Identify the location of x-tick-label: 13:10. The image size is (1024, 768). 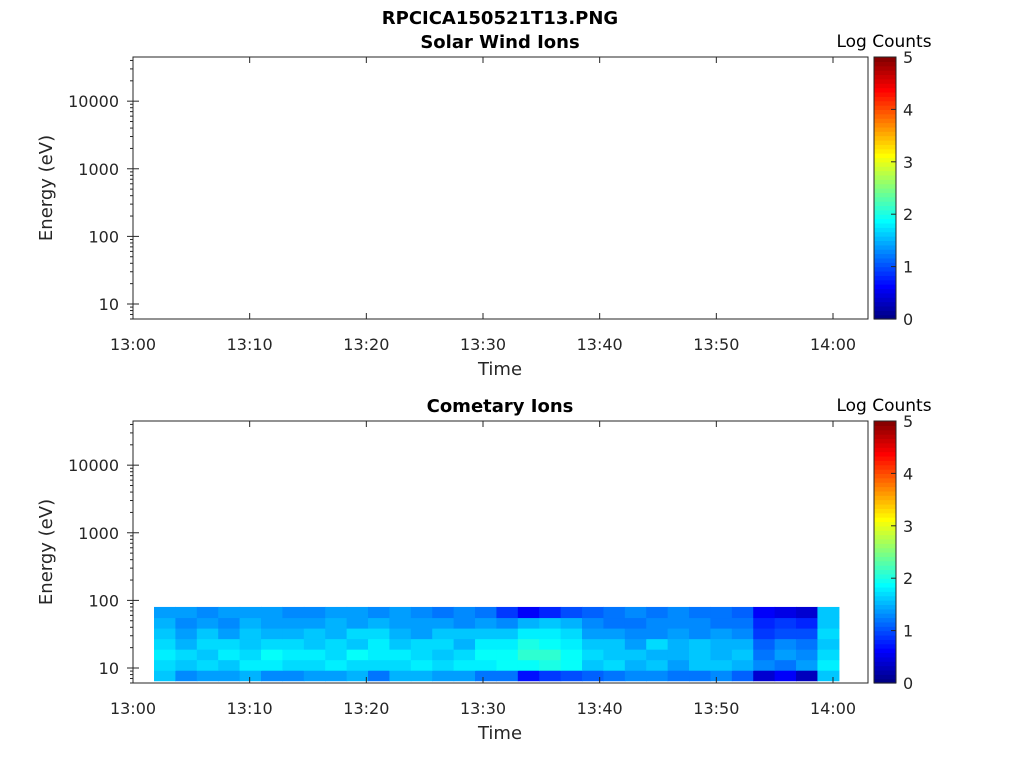
(250, 708).